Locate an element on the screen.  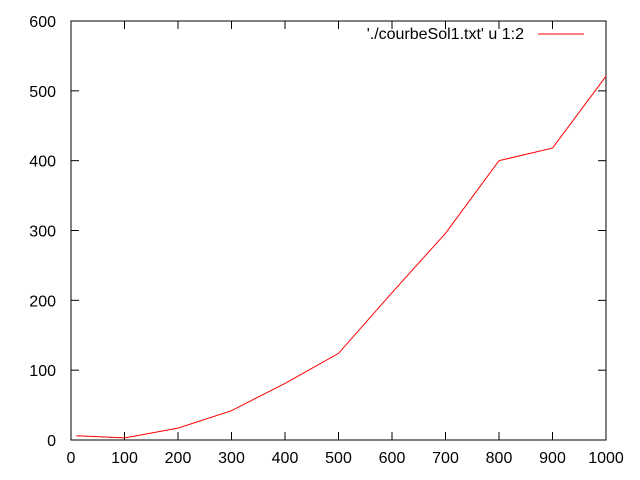
x-tick-label-300: 300 is located at coordinates (231, 458).